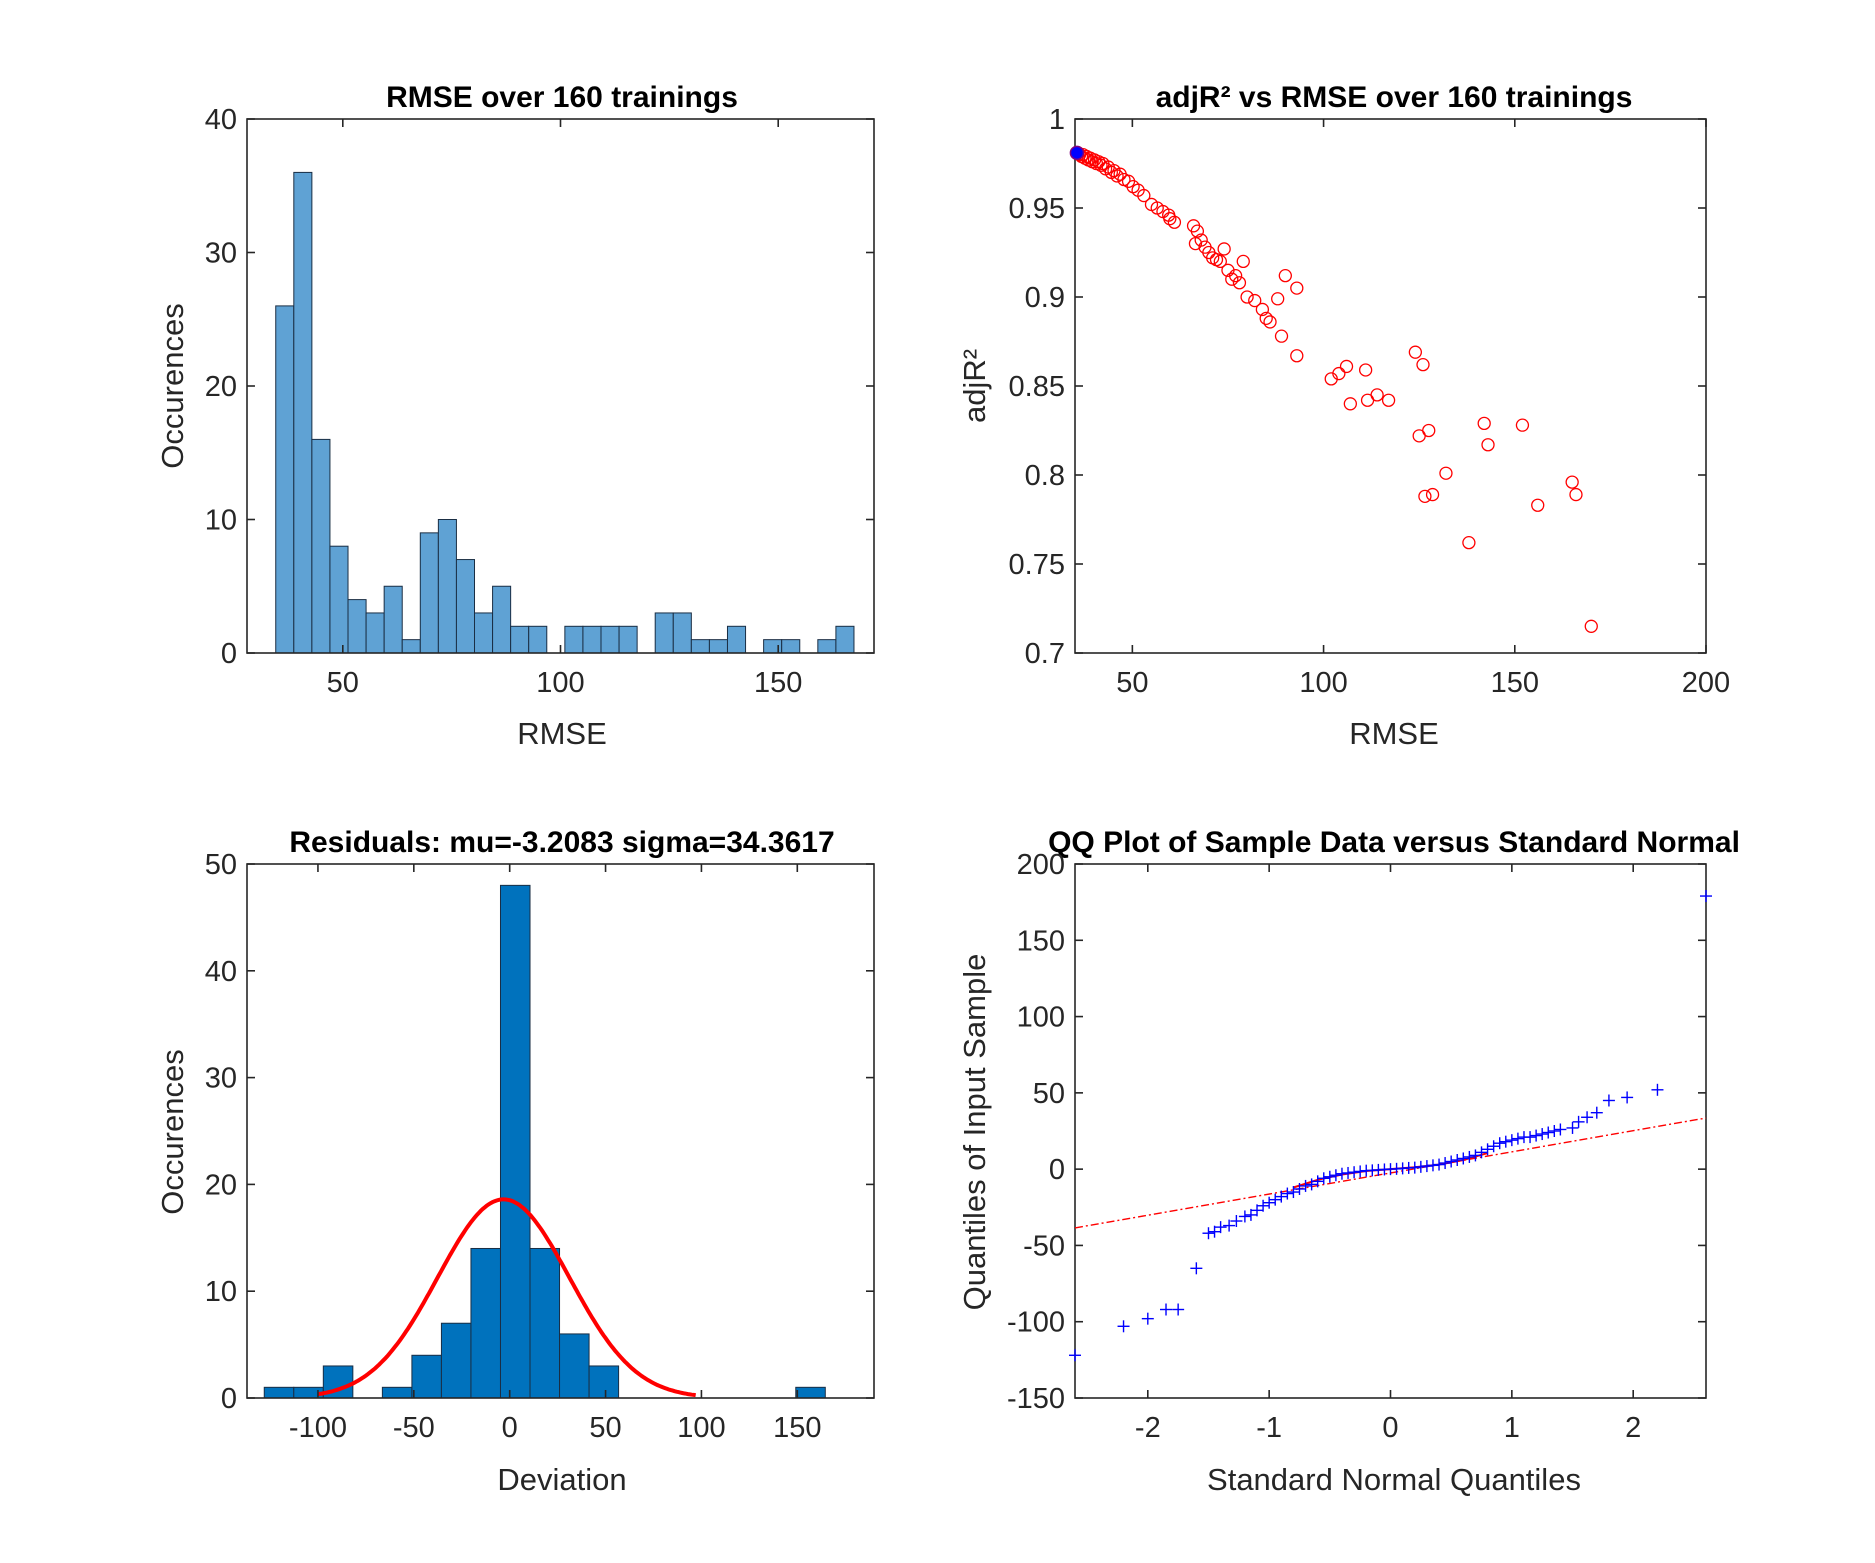  What do you see at coordinates (974, 386) in the screenshot?
I see `adjr2-scatter-ylabel: adjR²` at bounding box center [974, 386].